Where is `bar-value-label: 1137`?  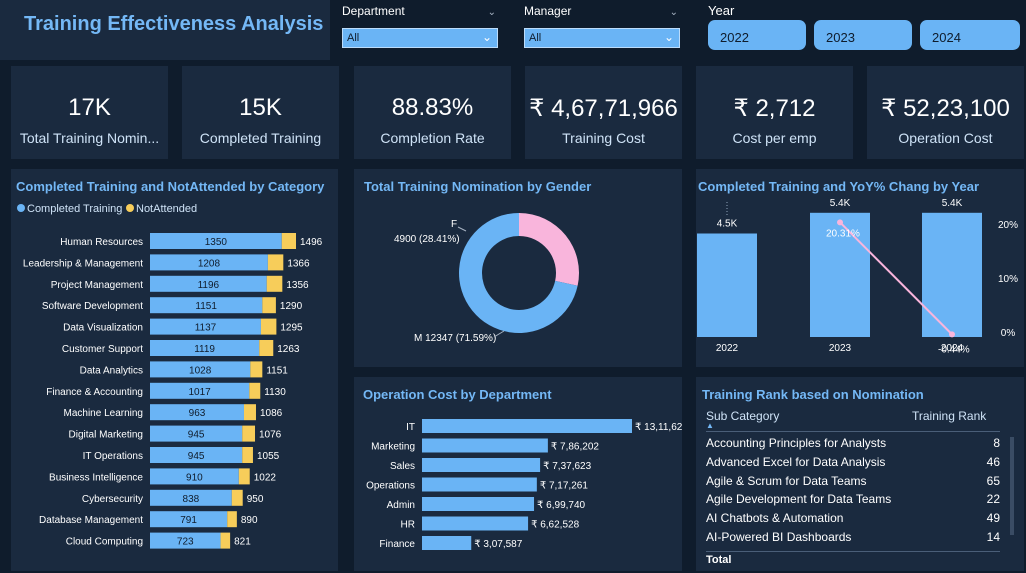 bar-value-label: 1137 is located at coordinates (206, 328).